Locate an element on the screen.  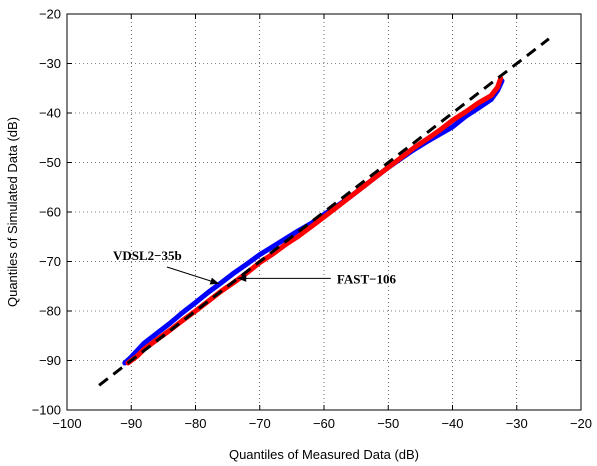
y-tick-label: −80 is located at coordinates (50, 311).